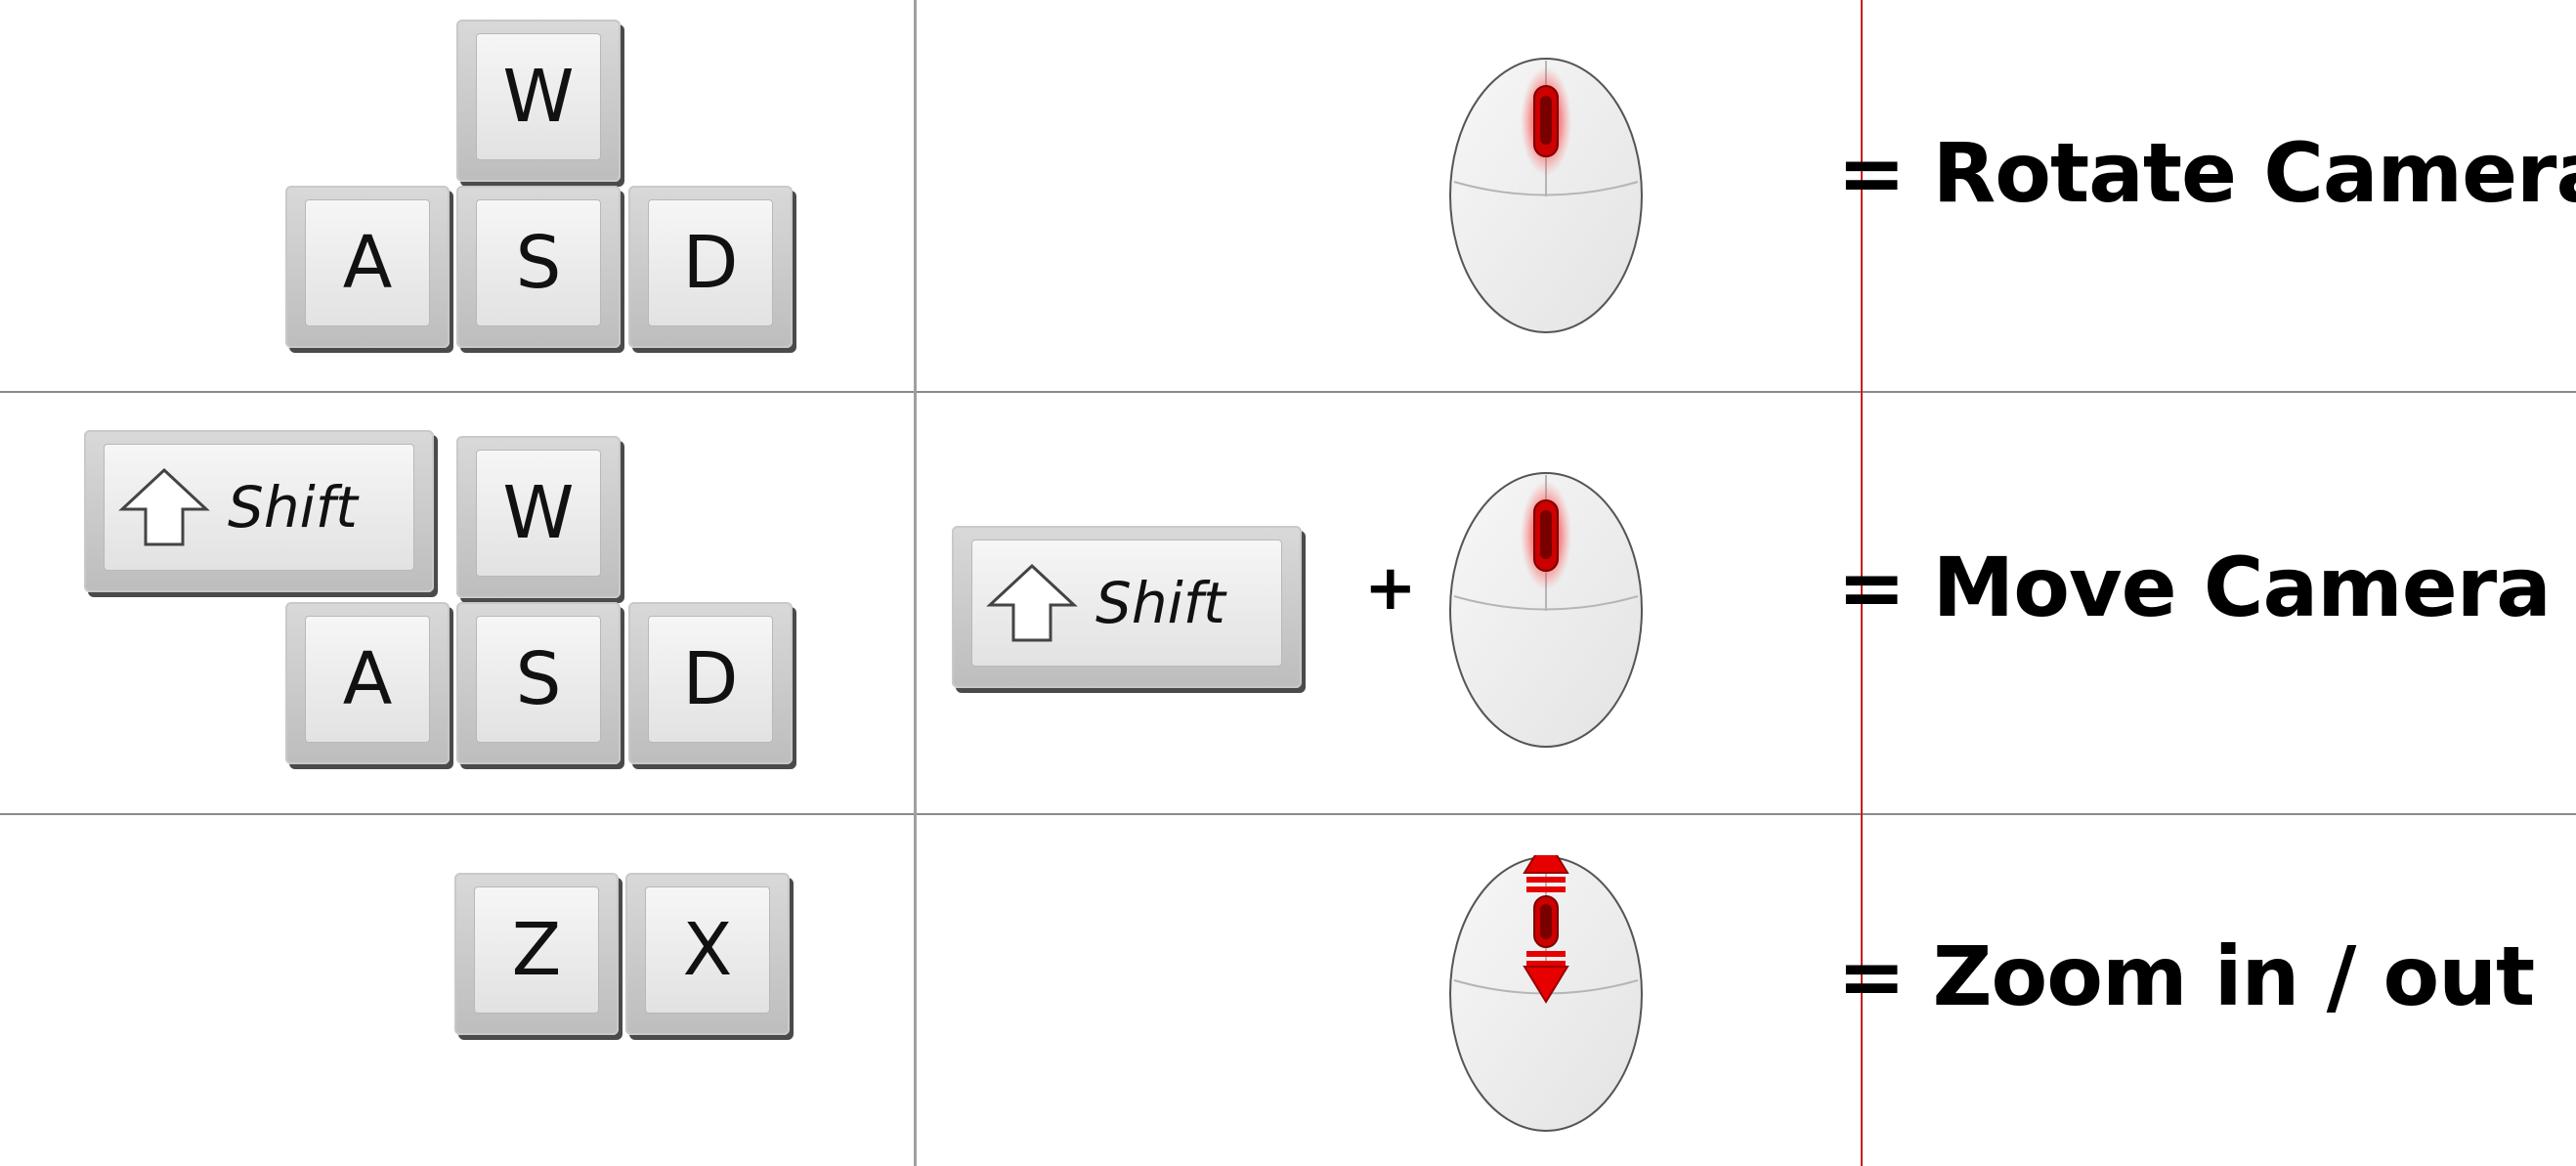 Image resolution: width=2576 pixels, height=1166 pixels. What do you see at coordinates (1391, 588) in the screenshot?
I see `plus-sign: +` at bounding box center [1391, 588].